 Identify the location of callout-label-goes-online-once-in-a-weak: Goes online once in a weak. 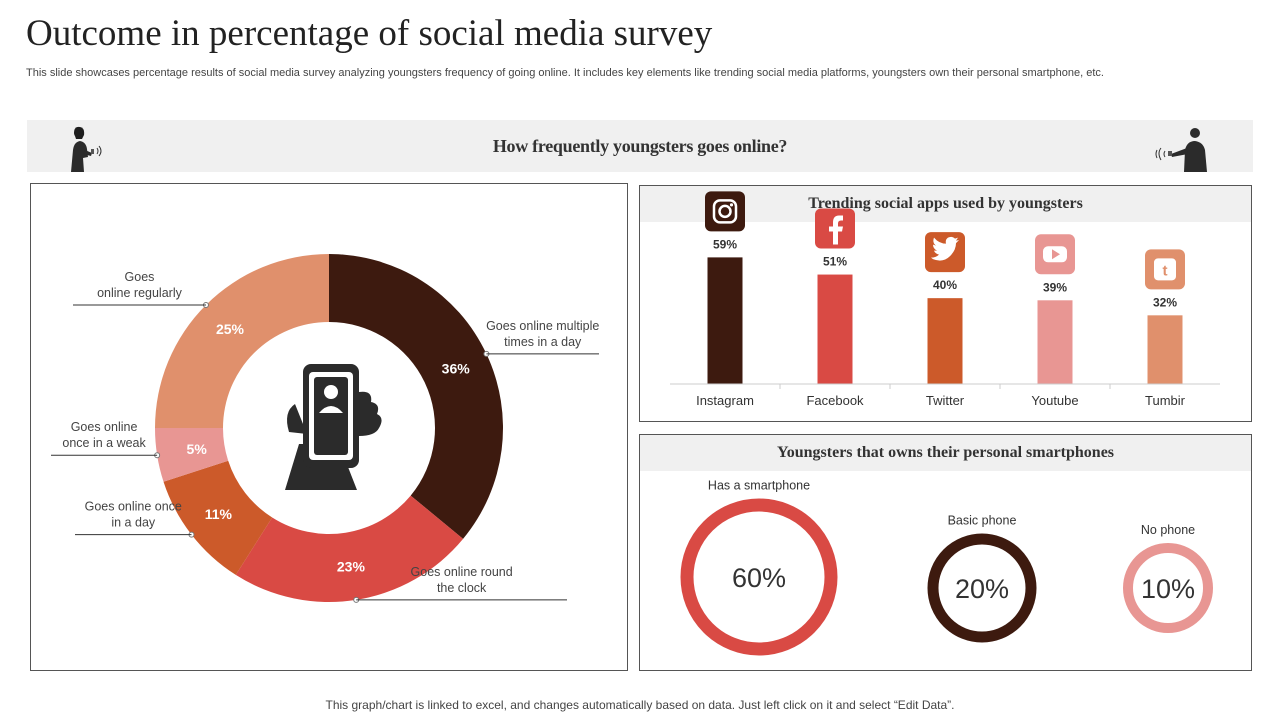
(104, 435).